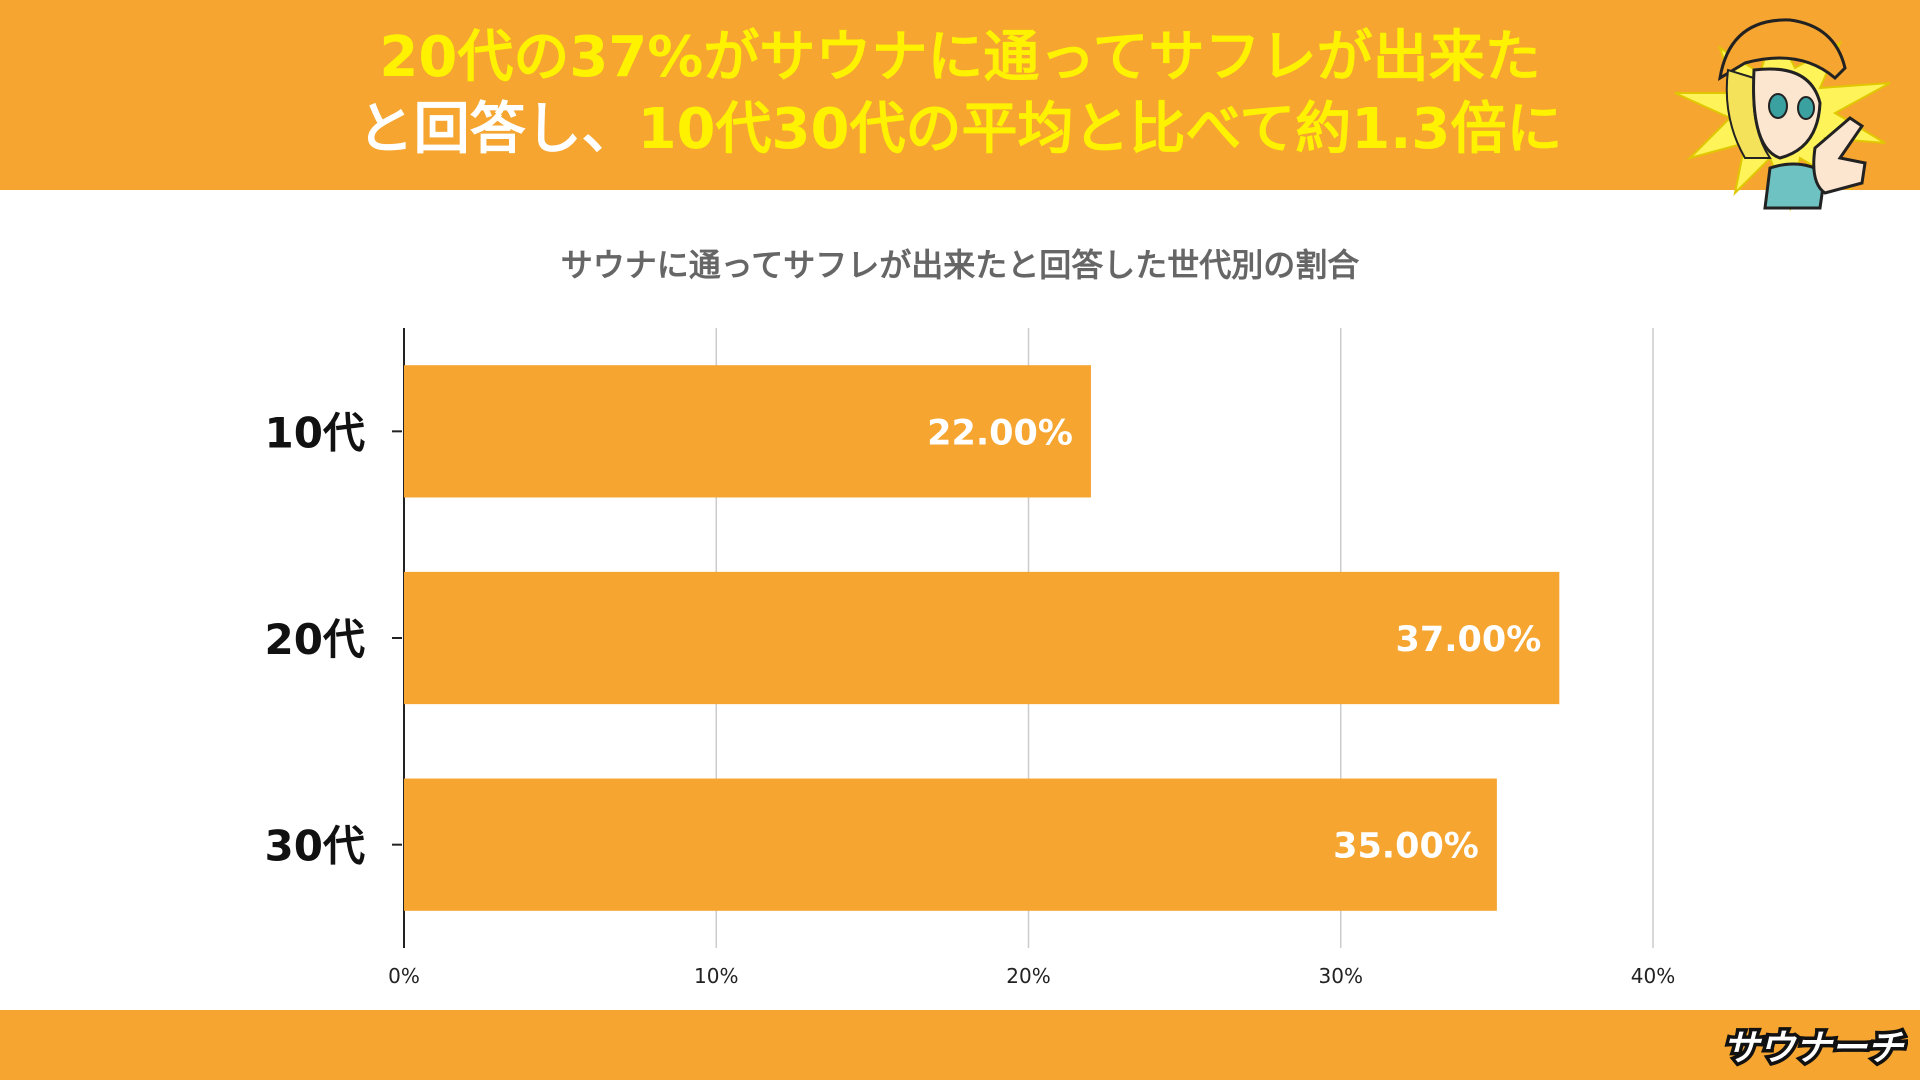 This screenshot has width=1920, height=1080. What do you see at coordinates (315, 432) in the screenshot?
I see `category-label: 10代` at bounding box center [315, 432].